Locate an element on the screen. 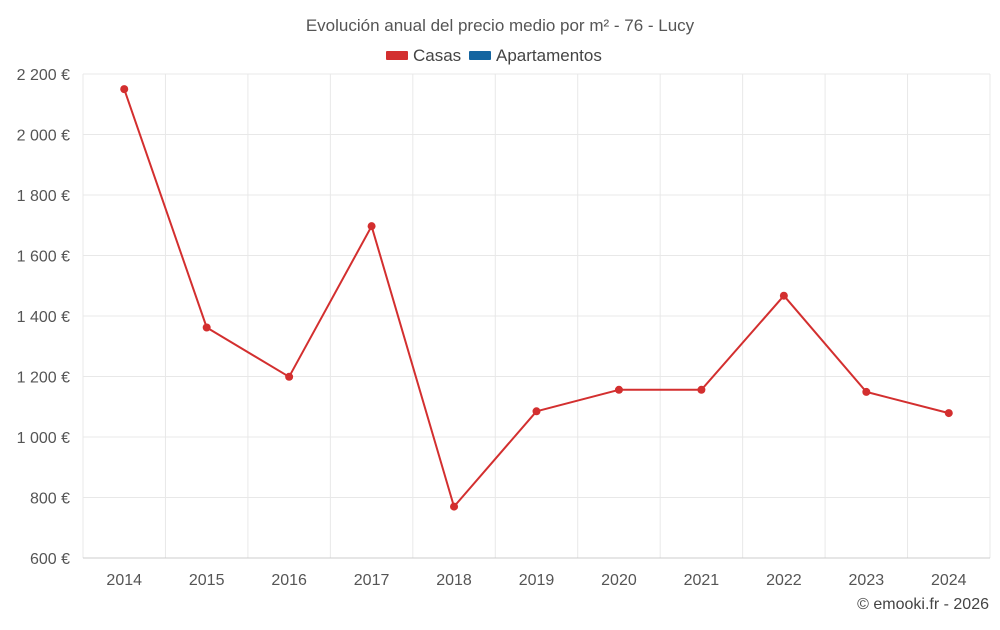 This screenshot has height=630, width=1000. legend-swatch-apartamentos is located at coordinates (480, 55).